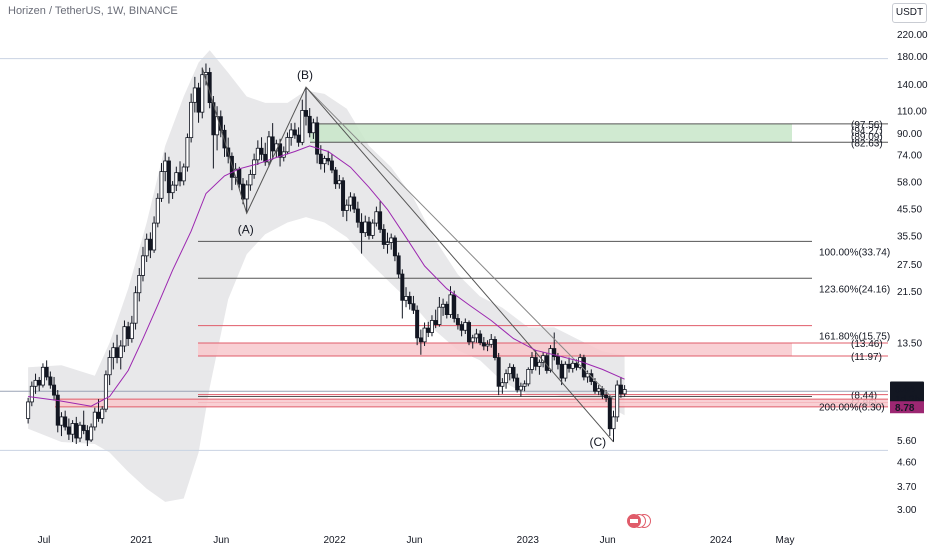 This screenshot has width=932, height=550. I want to click on currency-button: USDT, so click(909, 13).